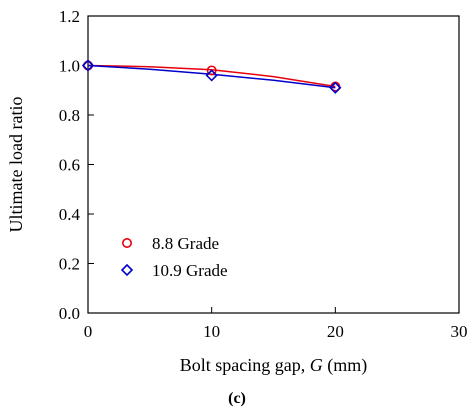 Image resolution: width=474 pixels, height=418 pixels. What do you see at coordinates (273, 365) in the screenshot?
I see `x-axis-title: Bolt spacing gap, G (mm)` at bounding box center [273, 365].